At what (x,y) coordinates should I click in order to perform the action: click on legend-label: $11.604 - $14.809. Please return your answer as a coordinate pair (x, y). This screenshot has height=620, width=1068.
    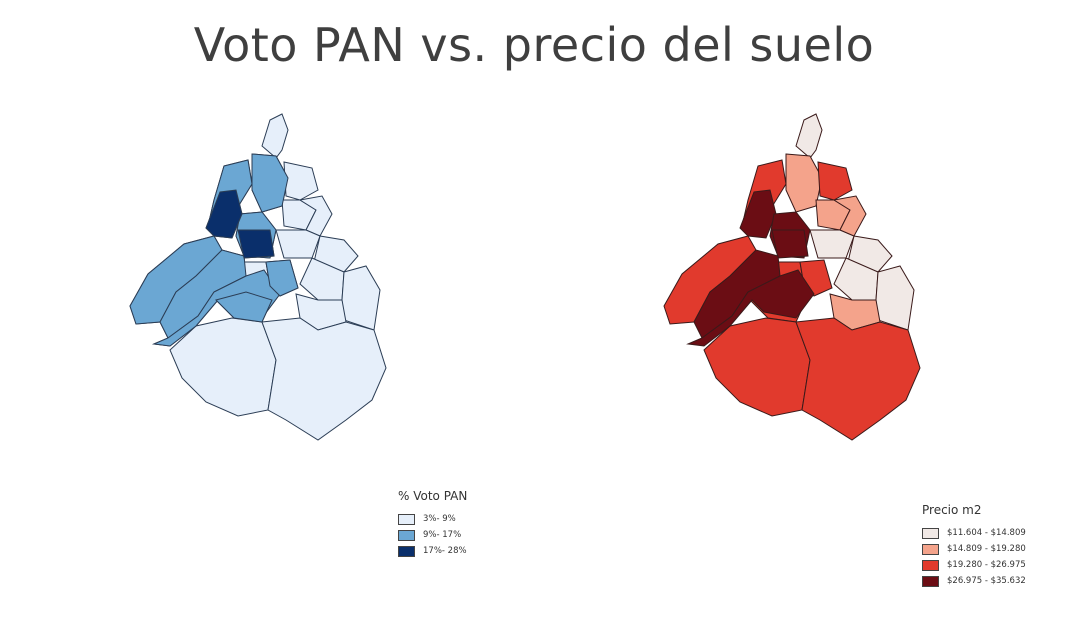
    Looking at the image, I should click on (986, 533).